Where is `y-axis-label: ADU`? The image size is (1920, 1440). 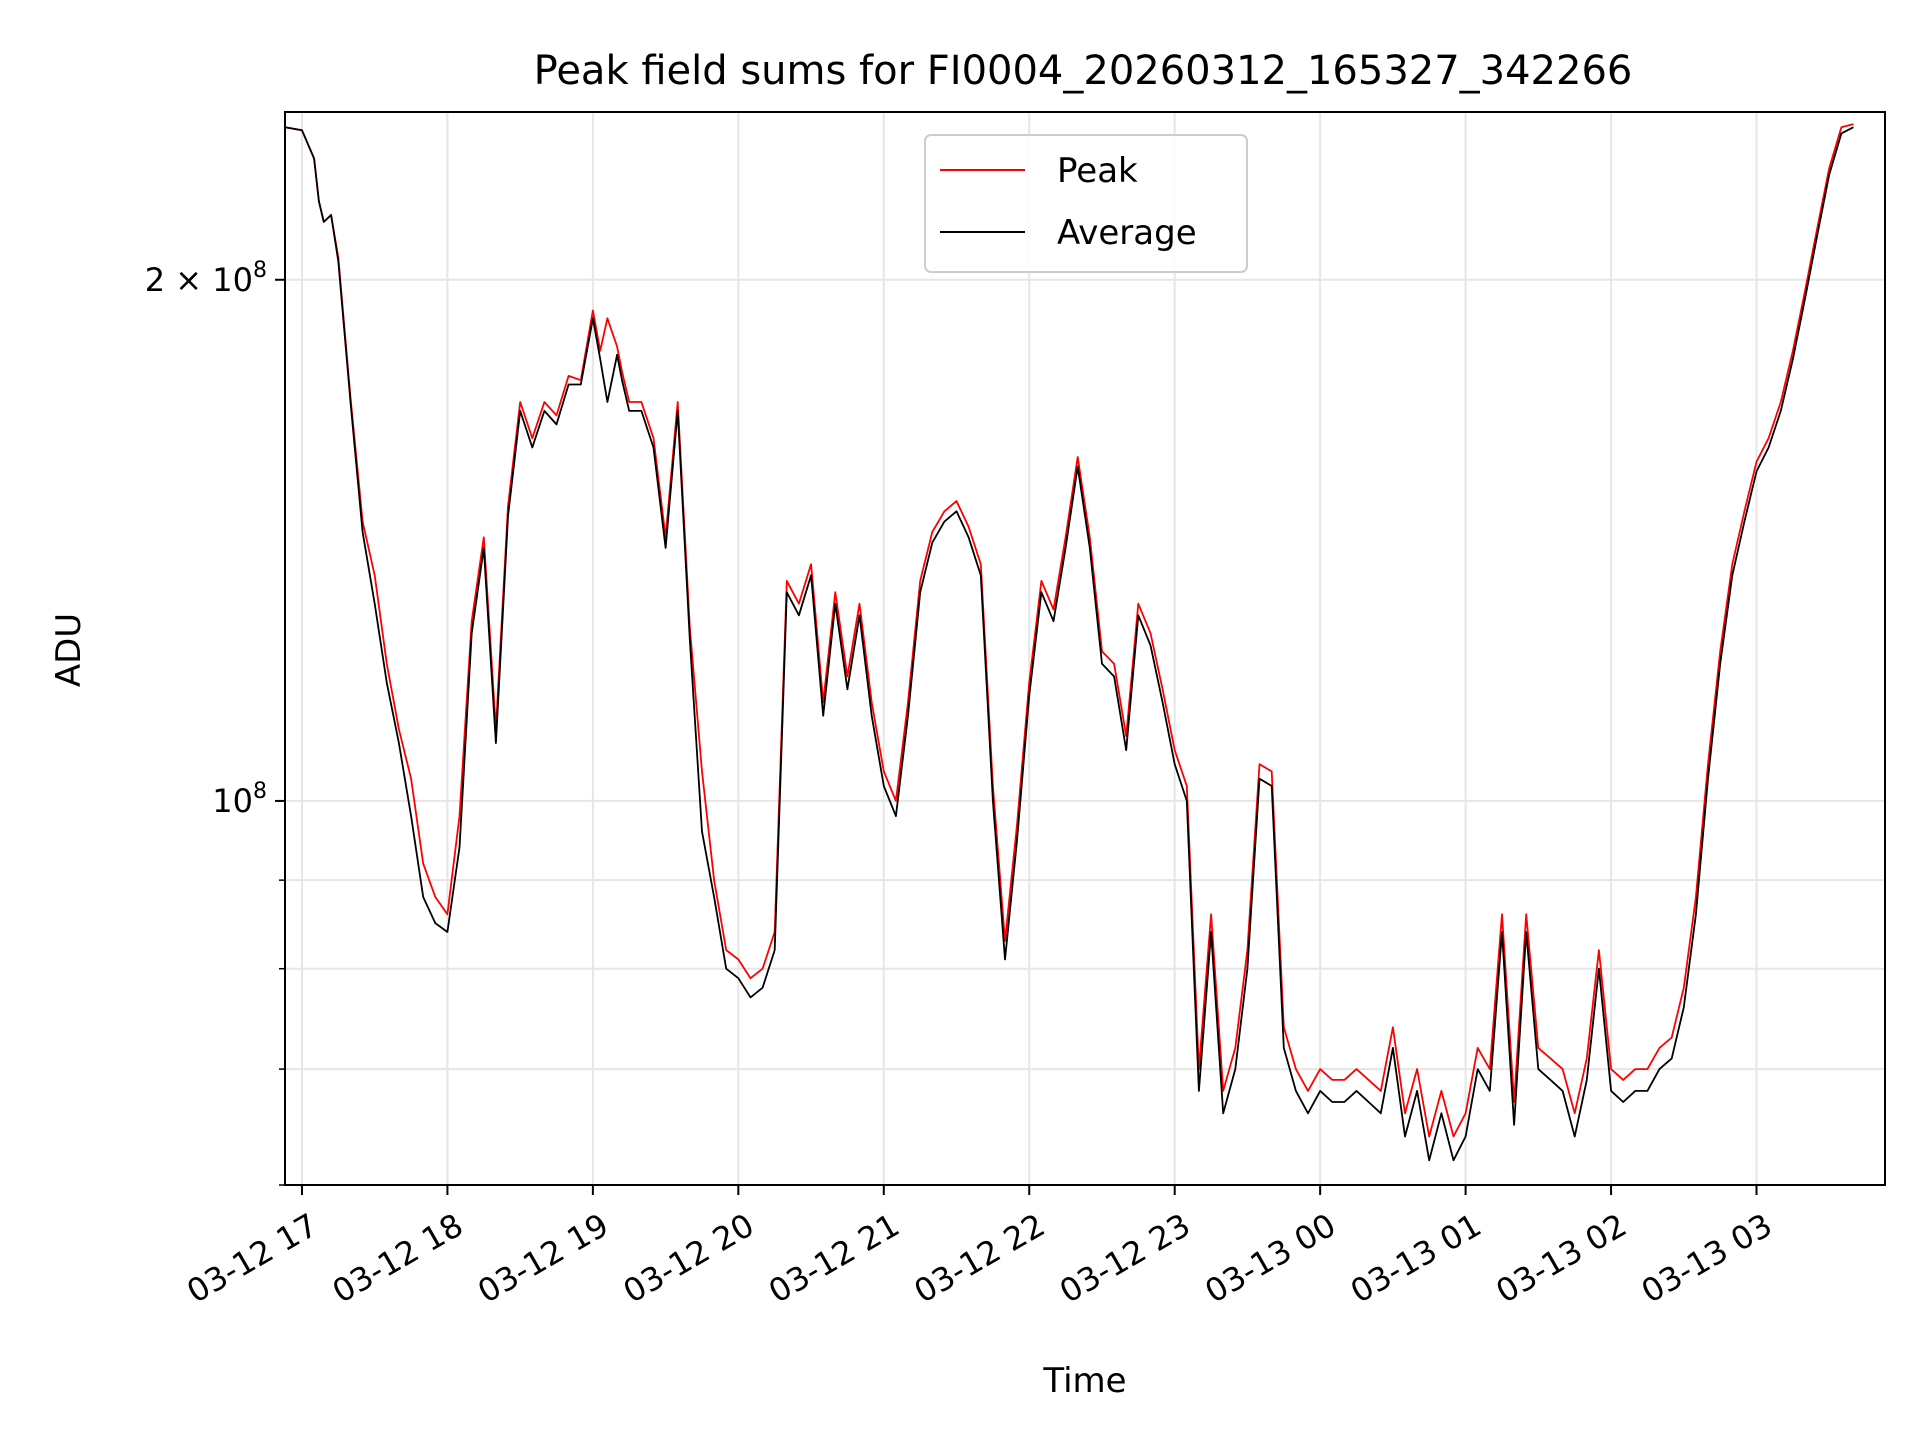 y-axis-label: ADU is located at coordinates (69, 650).